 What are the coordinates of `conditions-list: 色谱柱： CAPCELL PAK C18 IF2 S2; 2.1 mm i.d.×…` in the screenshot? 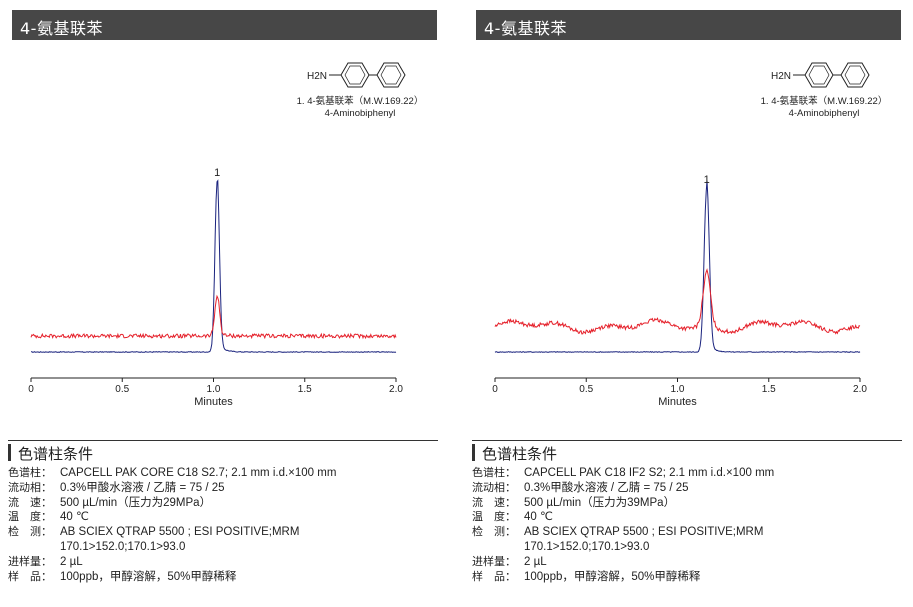 It's located at (692, 525).